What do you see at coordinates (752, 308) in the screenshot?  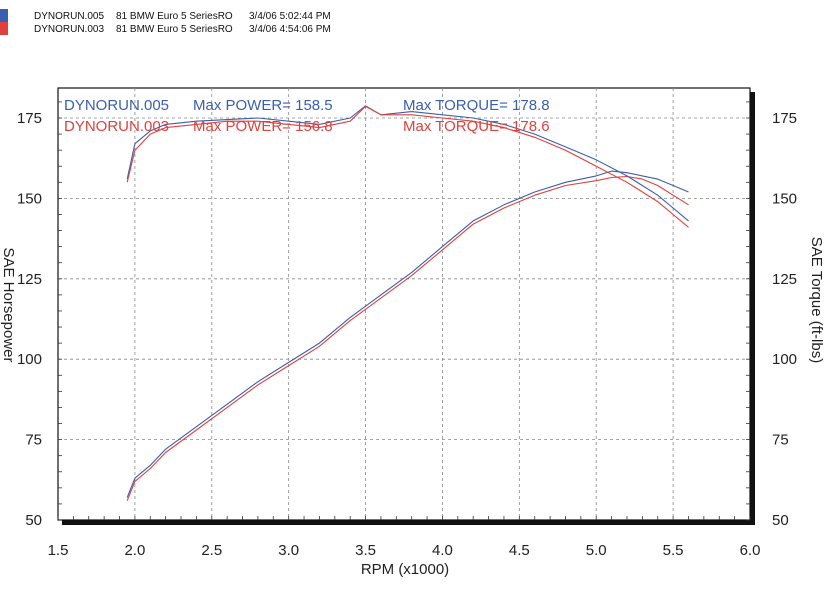 I see `plot-shadow-right` at bounding box center [752, 308].